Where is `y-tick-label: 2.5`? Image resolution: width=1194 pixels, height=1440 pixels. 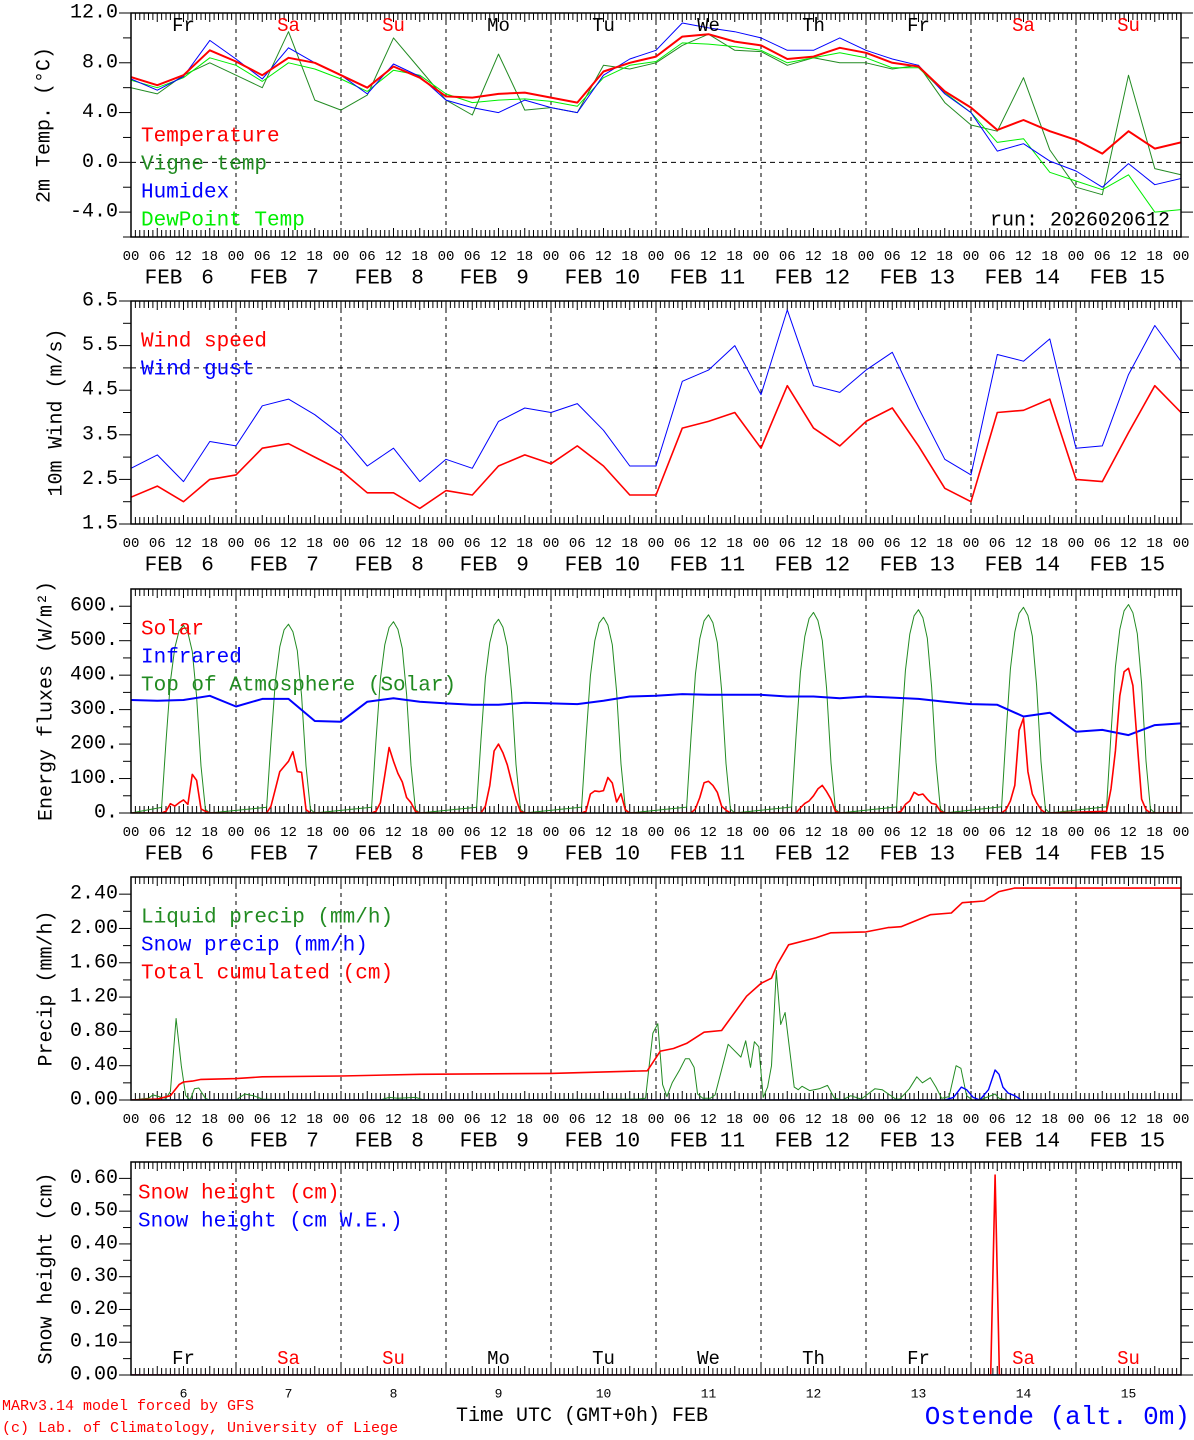 y-tick-label: 2.5 is located at coordinates (100, 479).